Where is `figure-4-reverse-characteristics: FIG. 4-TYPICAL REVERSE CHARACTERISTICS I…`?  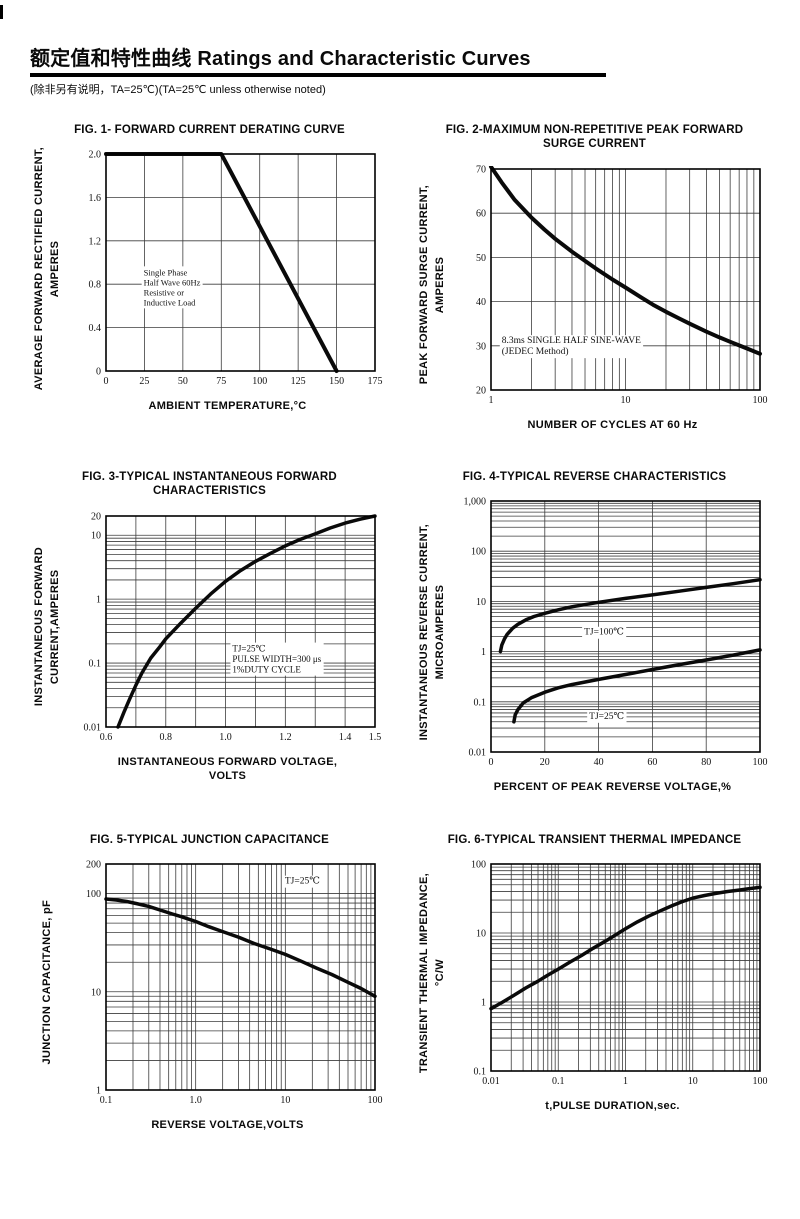
figure-4-reverse-characteristics: FIG. 4-TYPICAL REVERSE CHARACTERISTICS I… is located at coordinates (594, 632).